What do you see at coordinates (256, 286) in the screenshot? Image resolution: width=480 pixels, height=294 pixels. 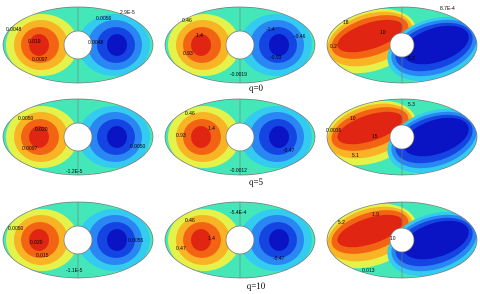 I see `caption: q=10` at bounding box center [256, 286].